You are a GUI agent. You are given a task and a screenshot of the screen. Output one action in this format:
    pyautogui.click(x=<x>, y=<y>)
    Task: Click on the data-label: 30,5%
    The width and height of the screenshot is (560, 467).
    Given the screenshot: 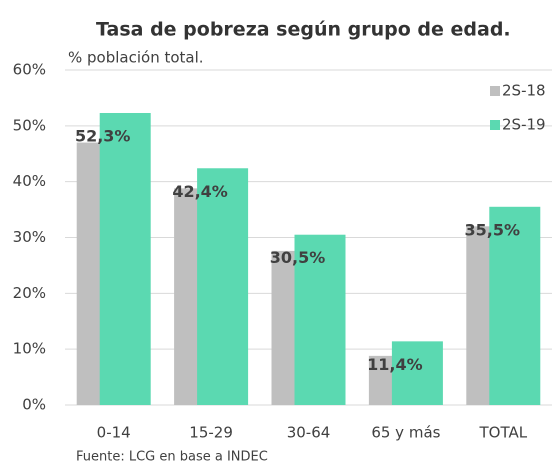 What is the action you would take?
    pyautogui.click(x=298, y=257)
    